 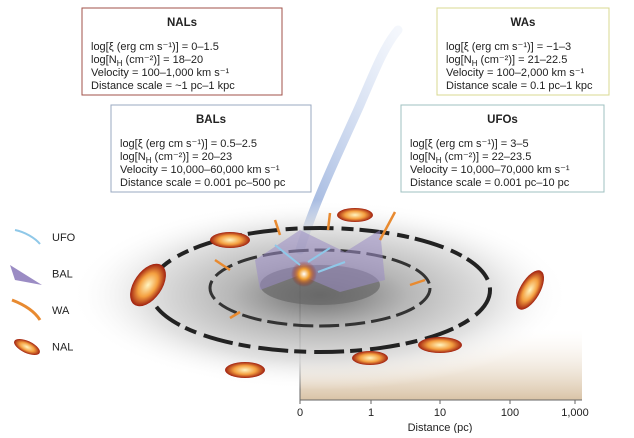 I want to click on tick-label: 1, so click(x=371, y=413).